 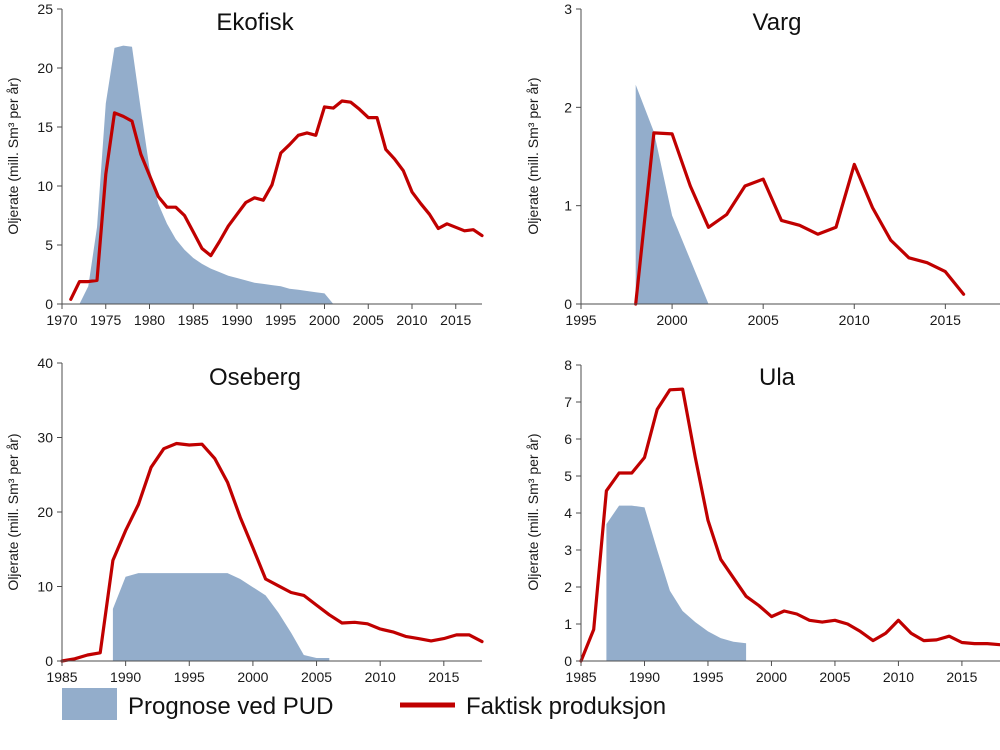 I want to click on varg-y-tick-label: 3, so click(x=568, y=9).